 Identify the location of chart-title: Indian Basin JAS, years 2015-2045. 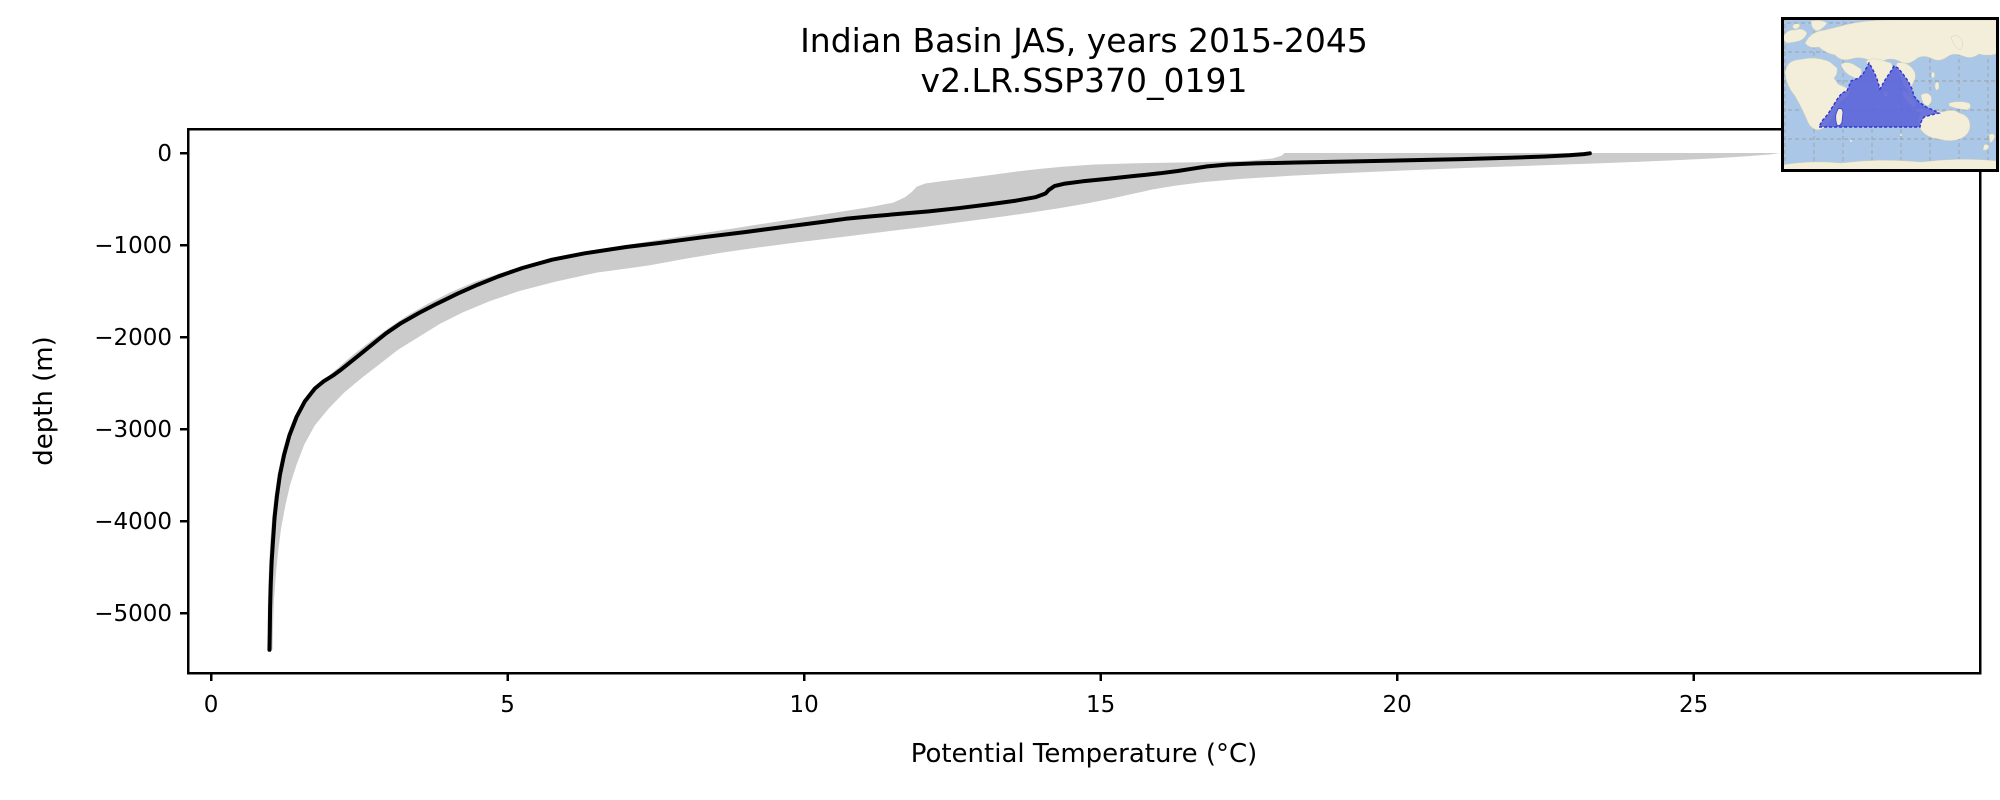
(1084, 40).